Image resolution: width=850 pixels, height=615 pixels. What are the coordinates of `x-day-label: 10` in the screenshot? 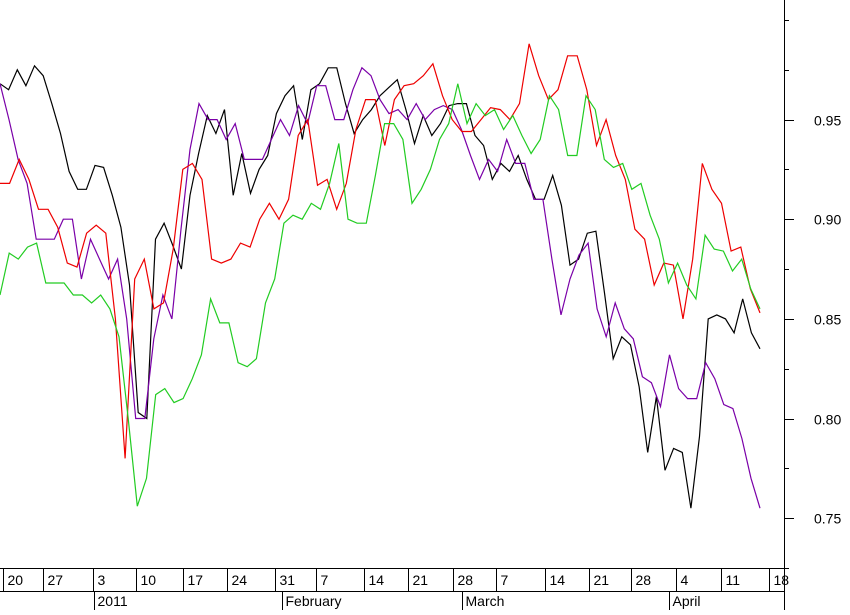 It's located at (149, 580).